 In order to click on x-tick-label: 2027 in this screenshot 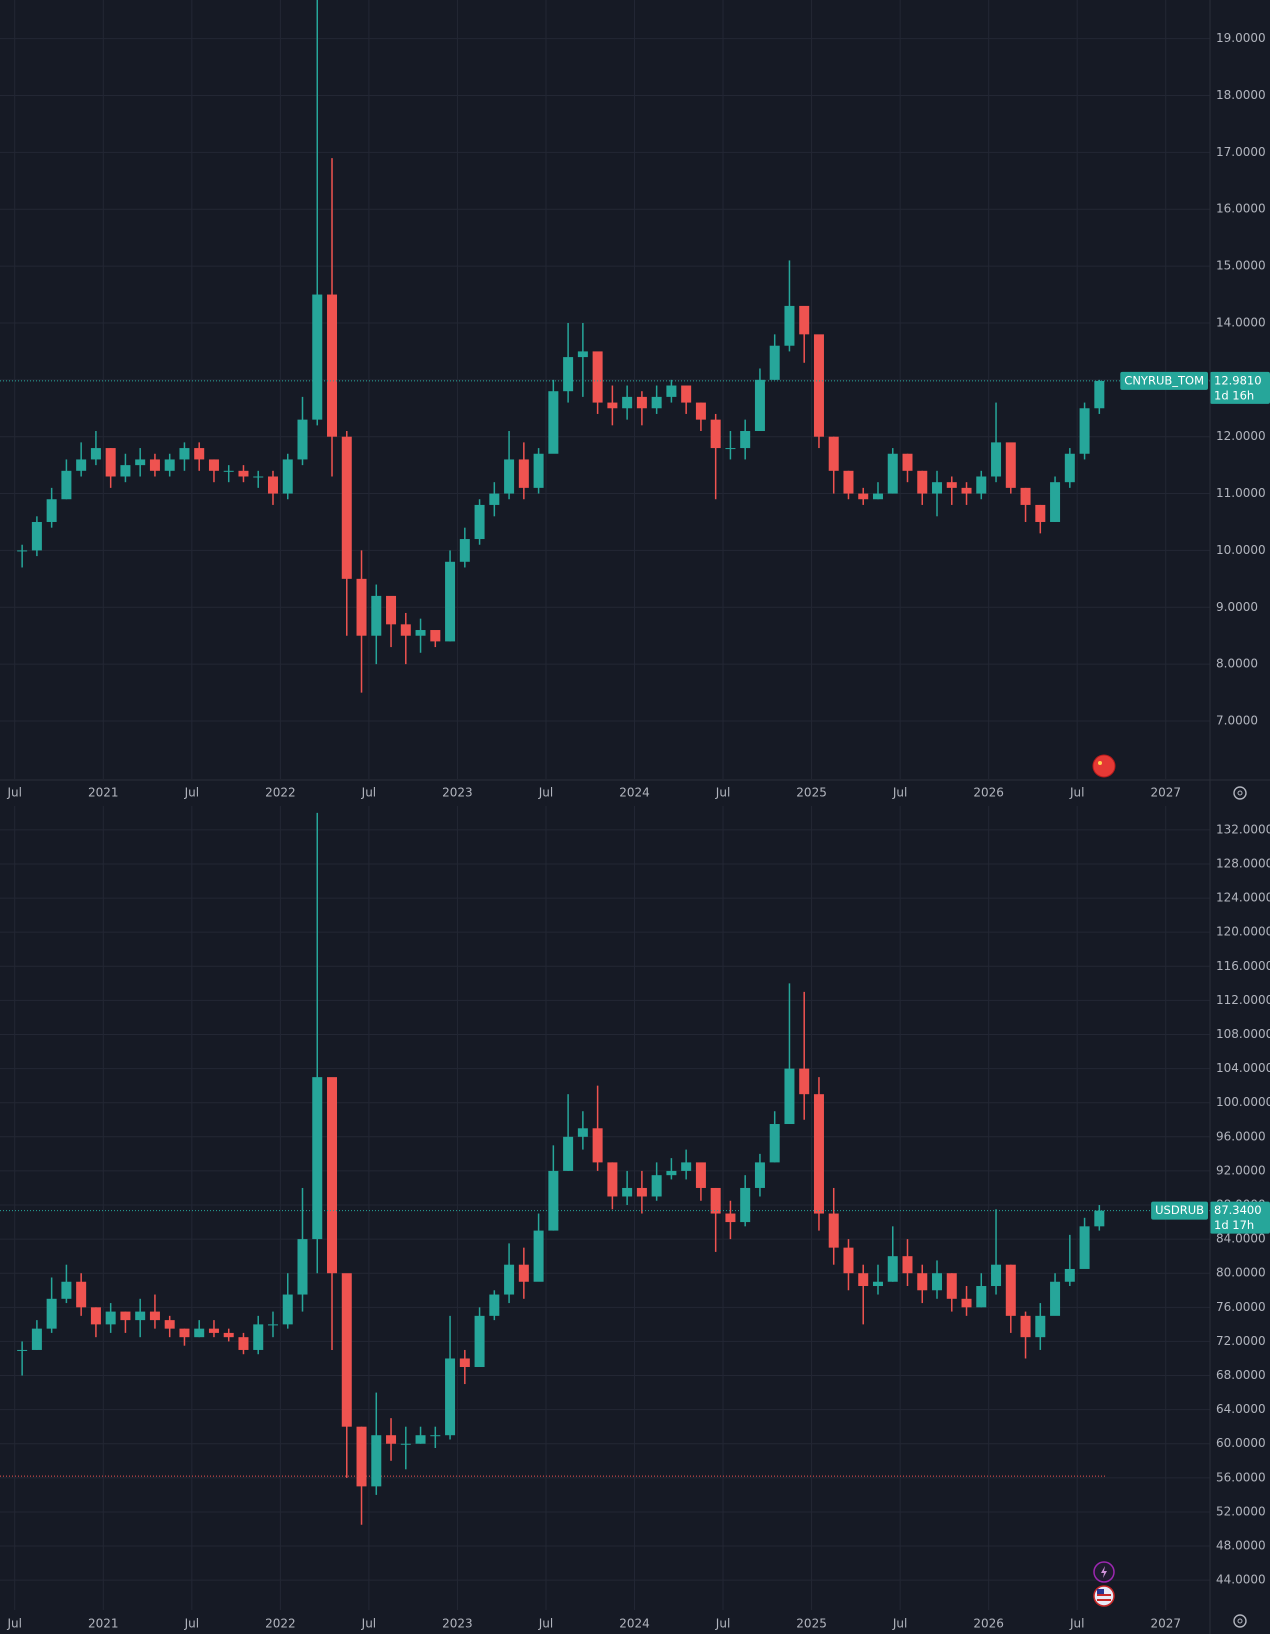, I will do `click(1165, 793)`.